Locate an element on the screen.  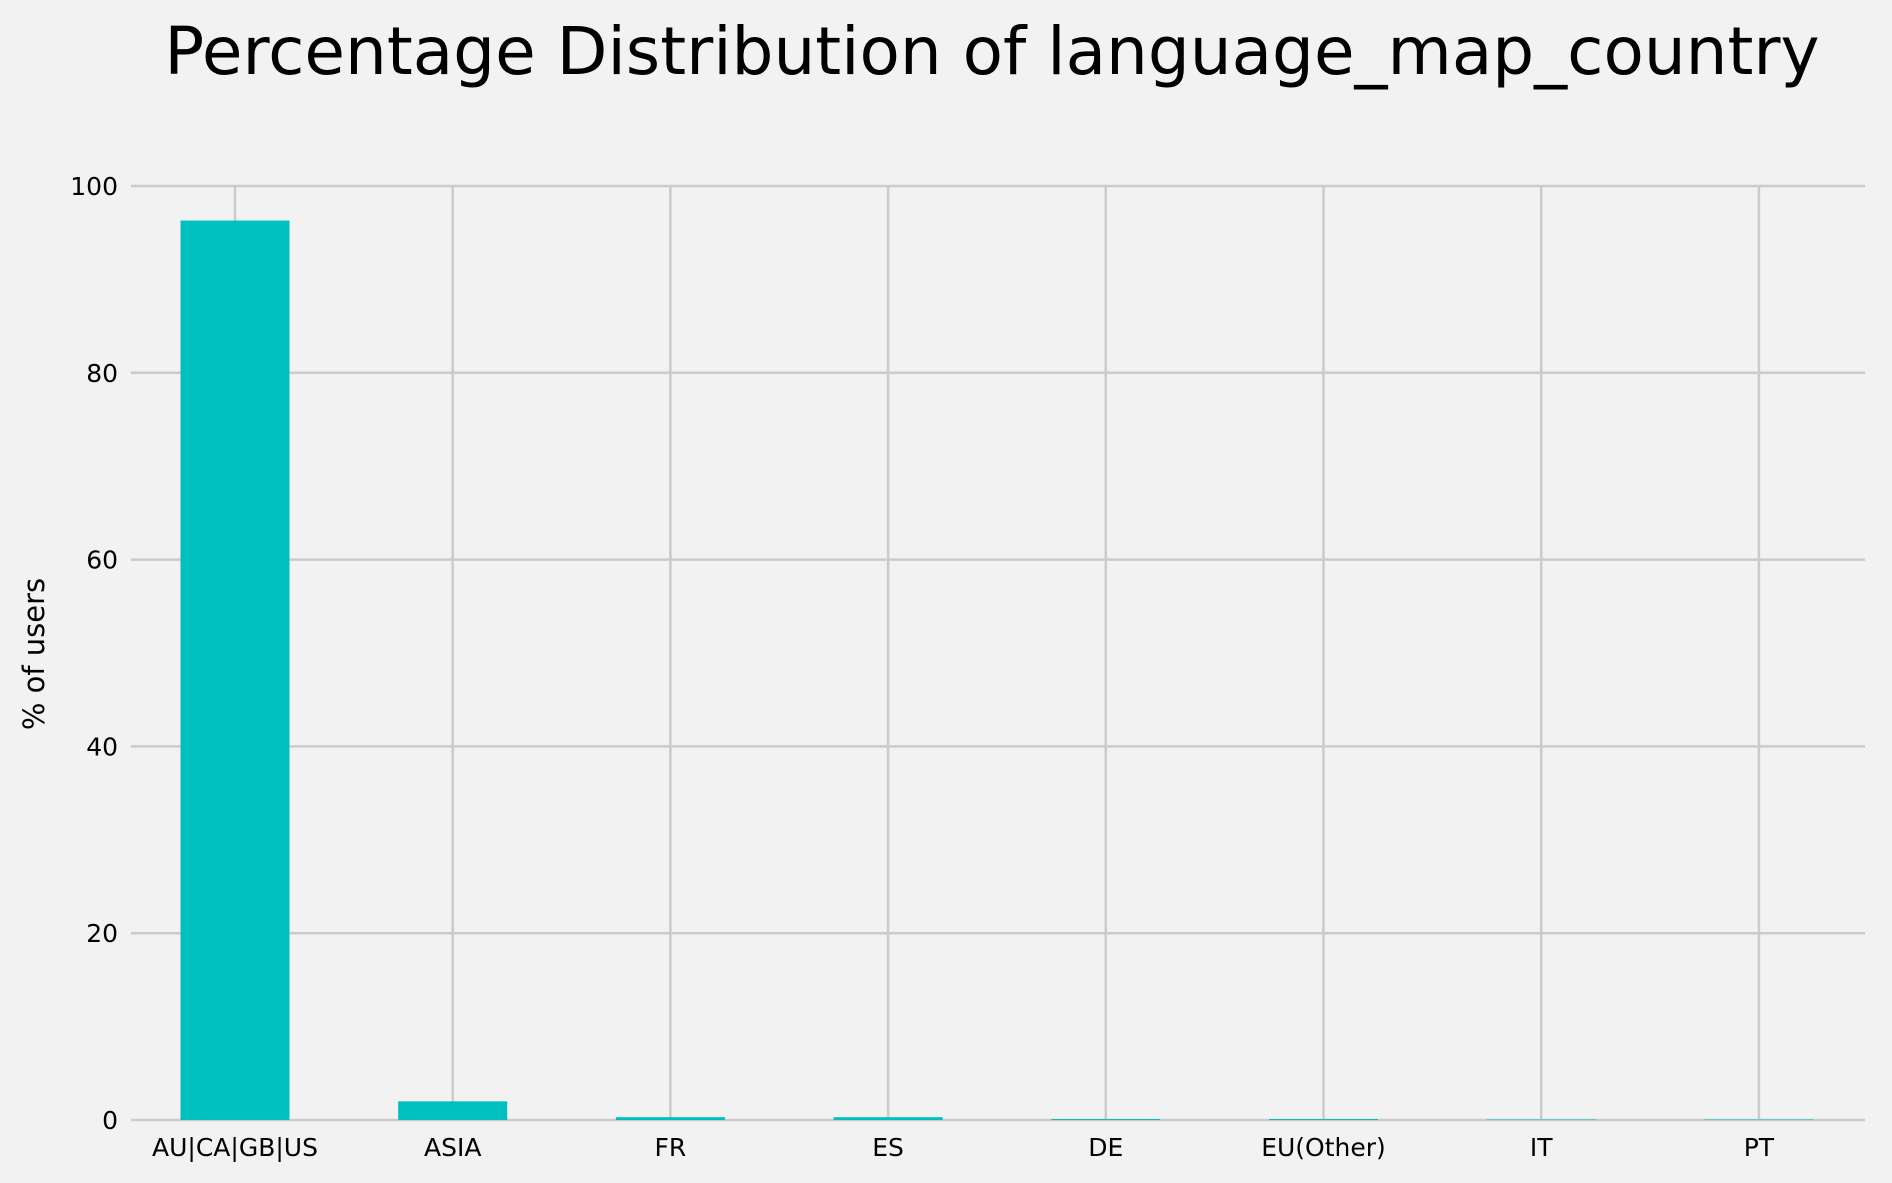
x-tick-label: IT is located at coordinates (1541, 1147).